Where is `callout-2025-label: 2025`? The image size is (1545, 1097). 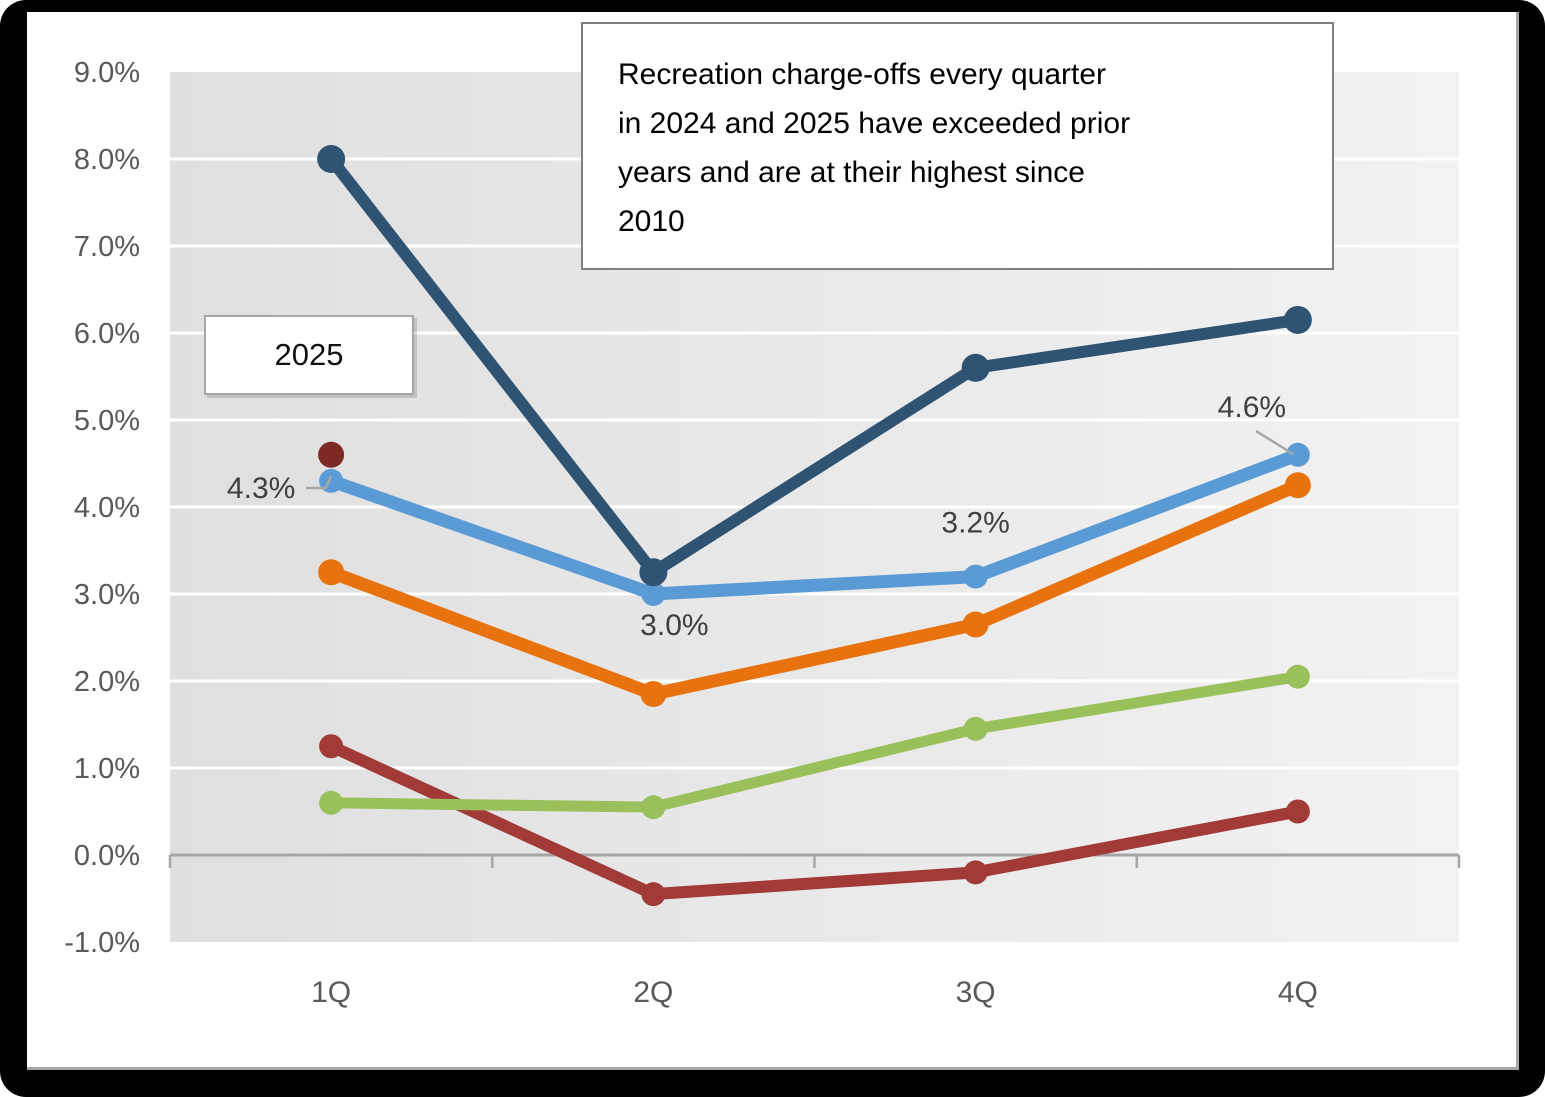
callout-2025-label: 2025 is located at coordinates (309, 355).